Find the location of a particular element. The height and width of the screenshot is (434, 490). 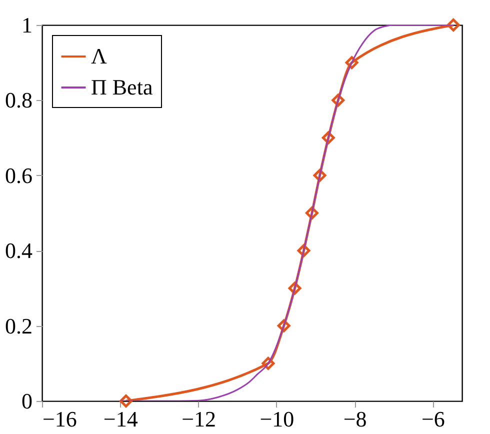

legend-label: Λ is located at coordinates (99, 56).